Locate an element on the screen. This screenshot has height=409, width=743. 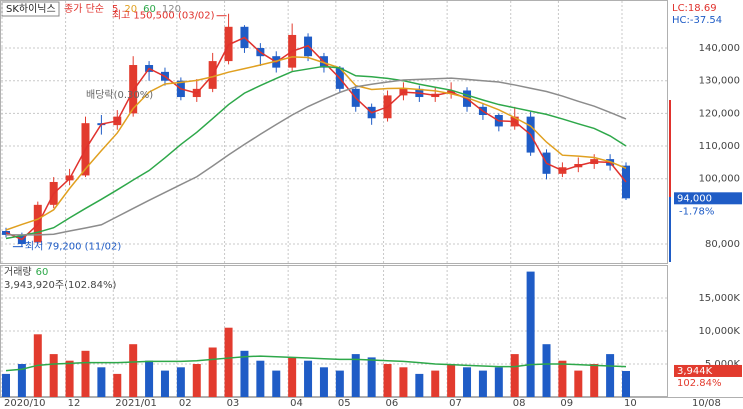
hc-label: HC:-37.54 is located at coordinates (697, 20).